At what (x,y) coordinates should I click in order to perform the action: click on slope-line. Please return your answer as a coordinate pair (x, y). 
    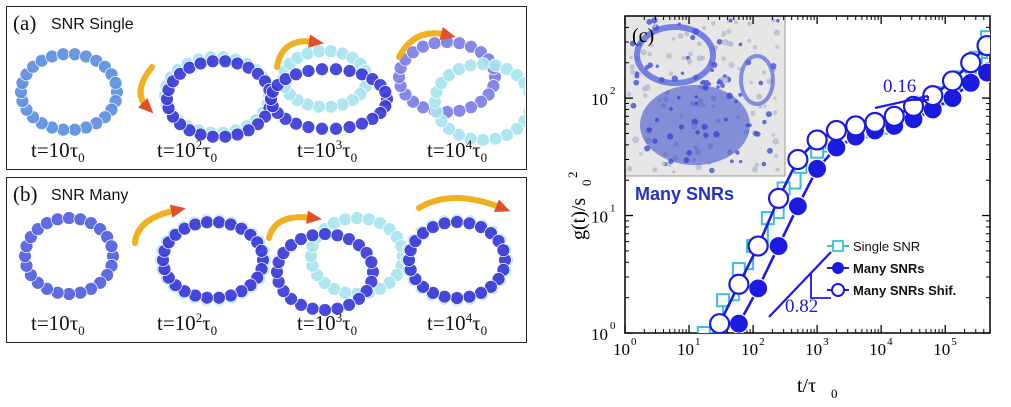
    Looking at the image, I should click on (901, 102).